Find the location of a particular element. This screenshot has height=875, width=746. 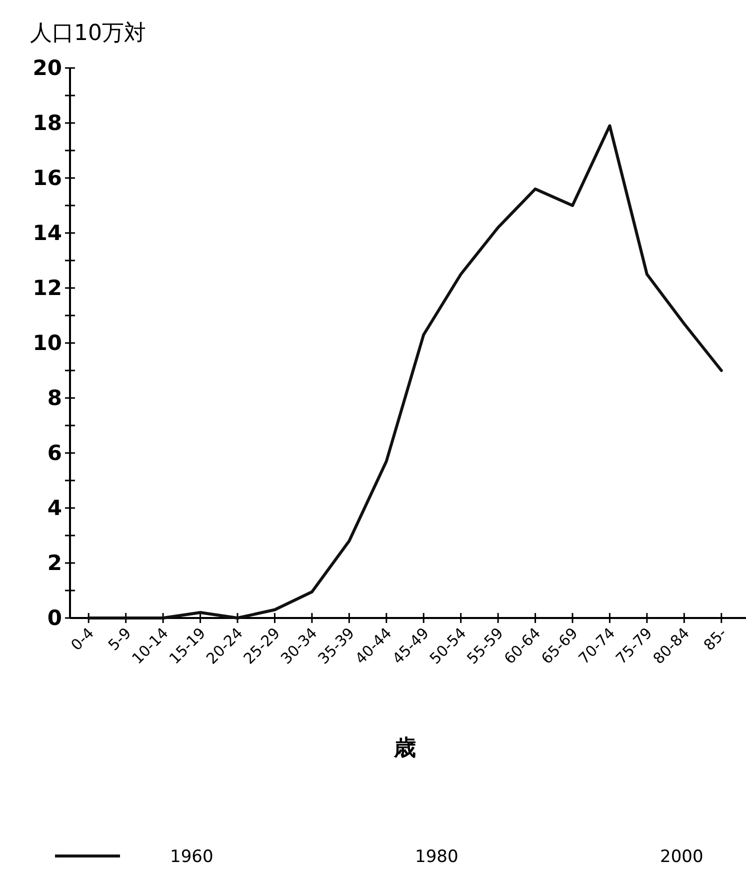

y-axis-title: 人口10万対 is located at coordinates (88, 33).